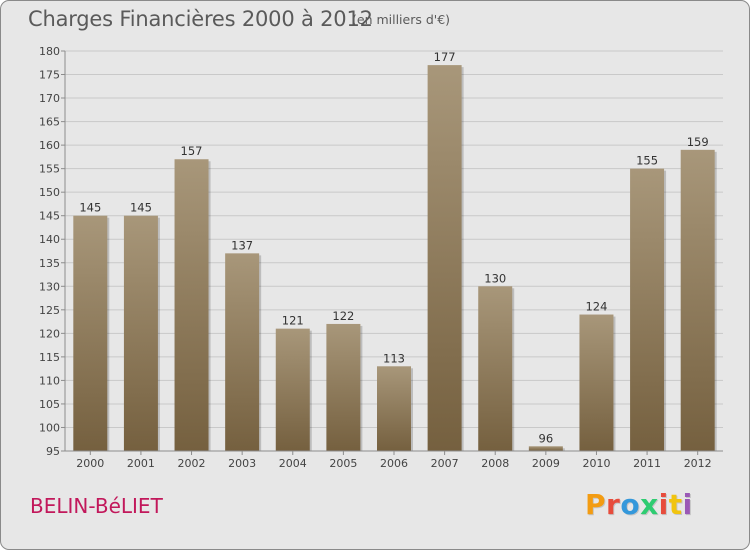  Describe the element at coordinates (495, 278) in the screenshot. I see `value-label: 130` at that location.